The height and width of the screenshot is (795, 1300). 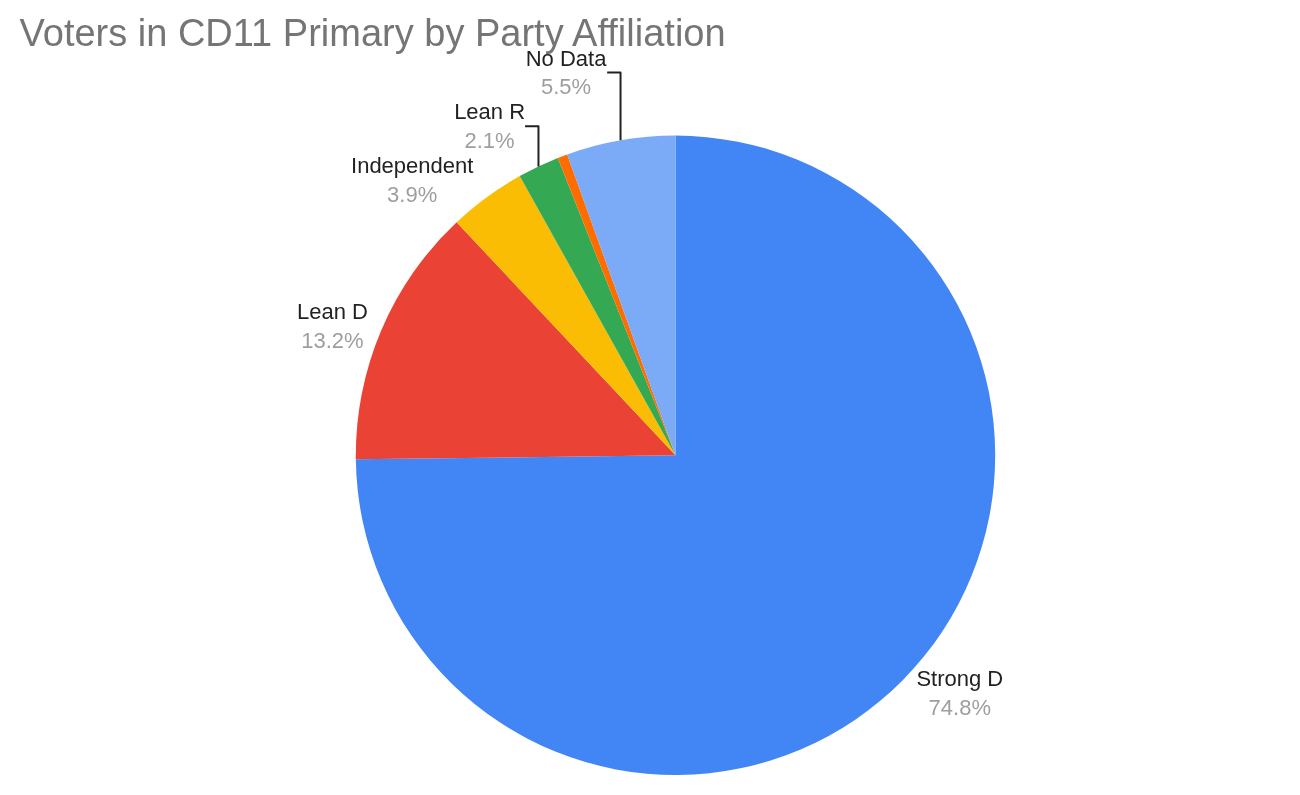 I want to click on data-label: 5.5%, so click(x=566, y=87).